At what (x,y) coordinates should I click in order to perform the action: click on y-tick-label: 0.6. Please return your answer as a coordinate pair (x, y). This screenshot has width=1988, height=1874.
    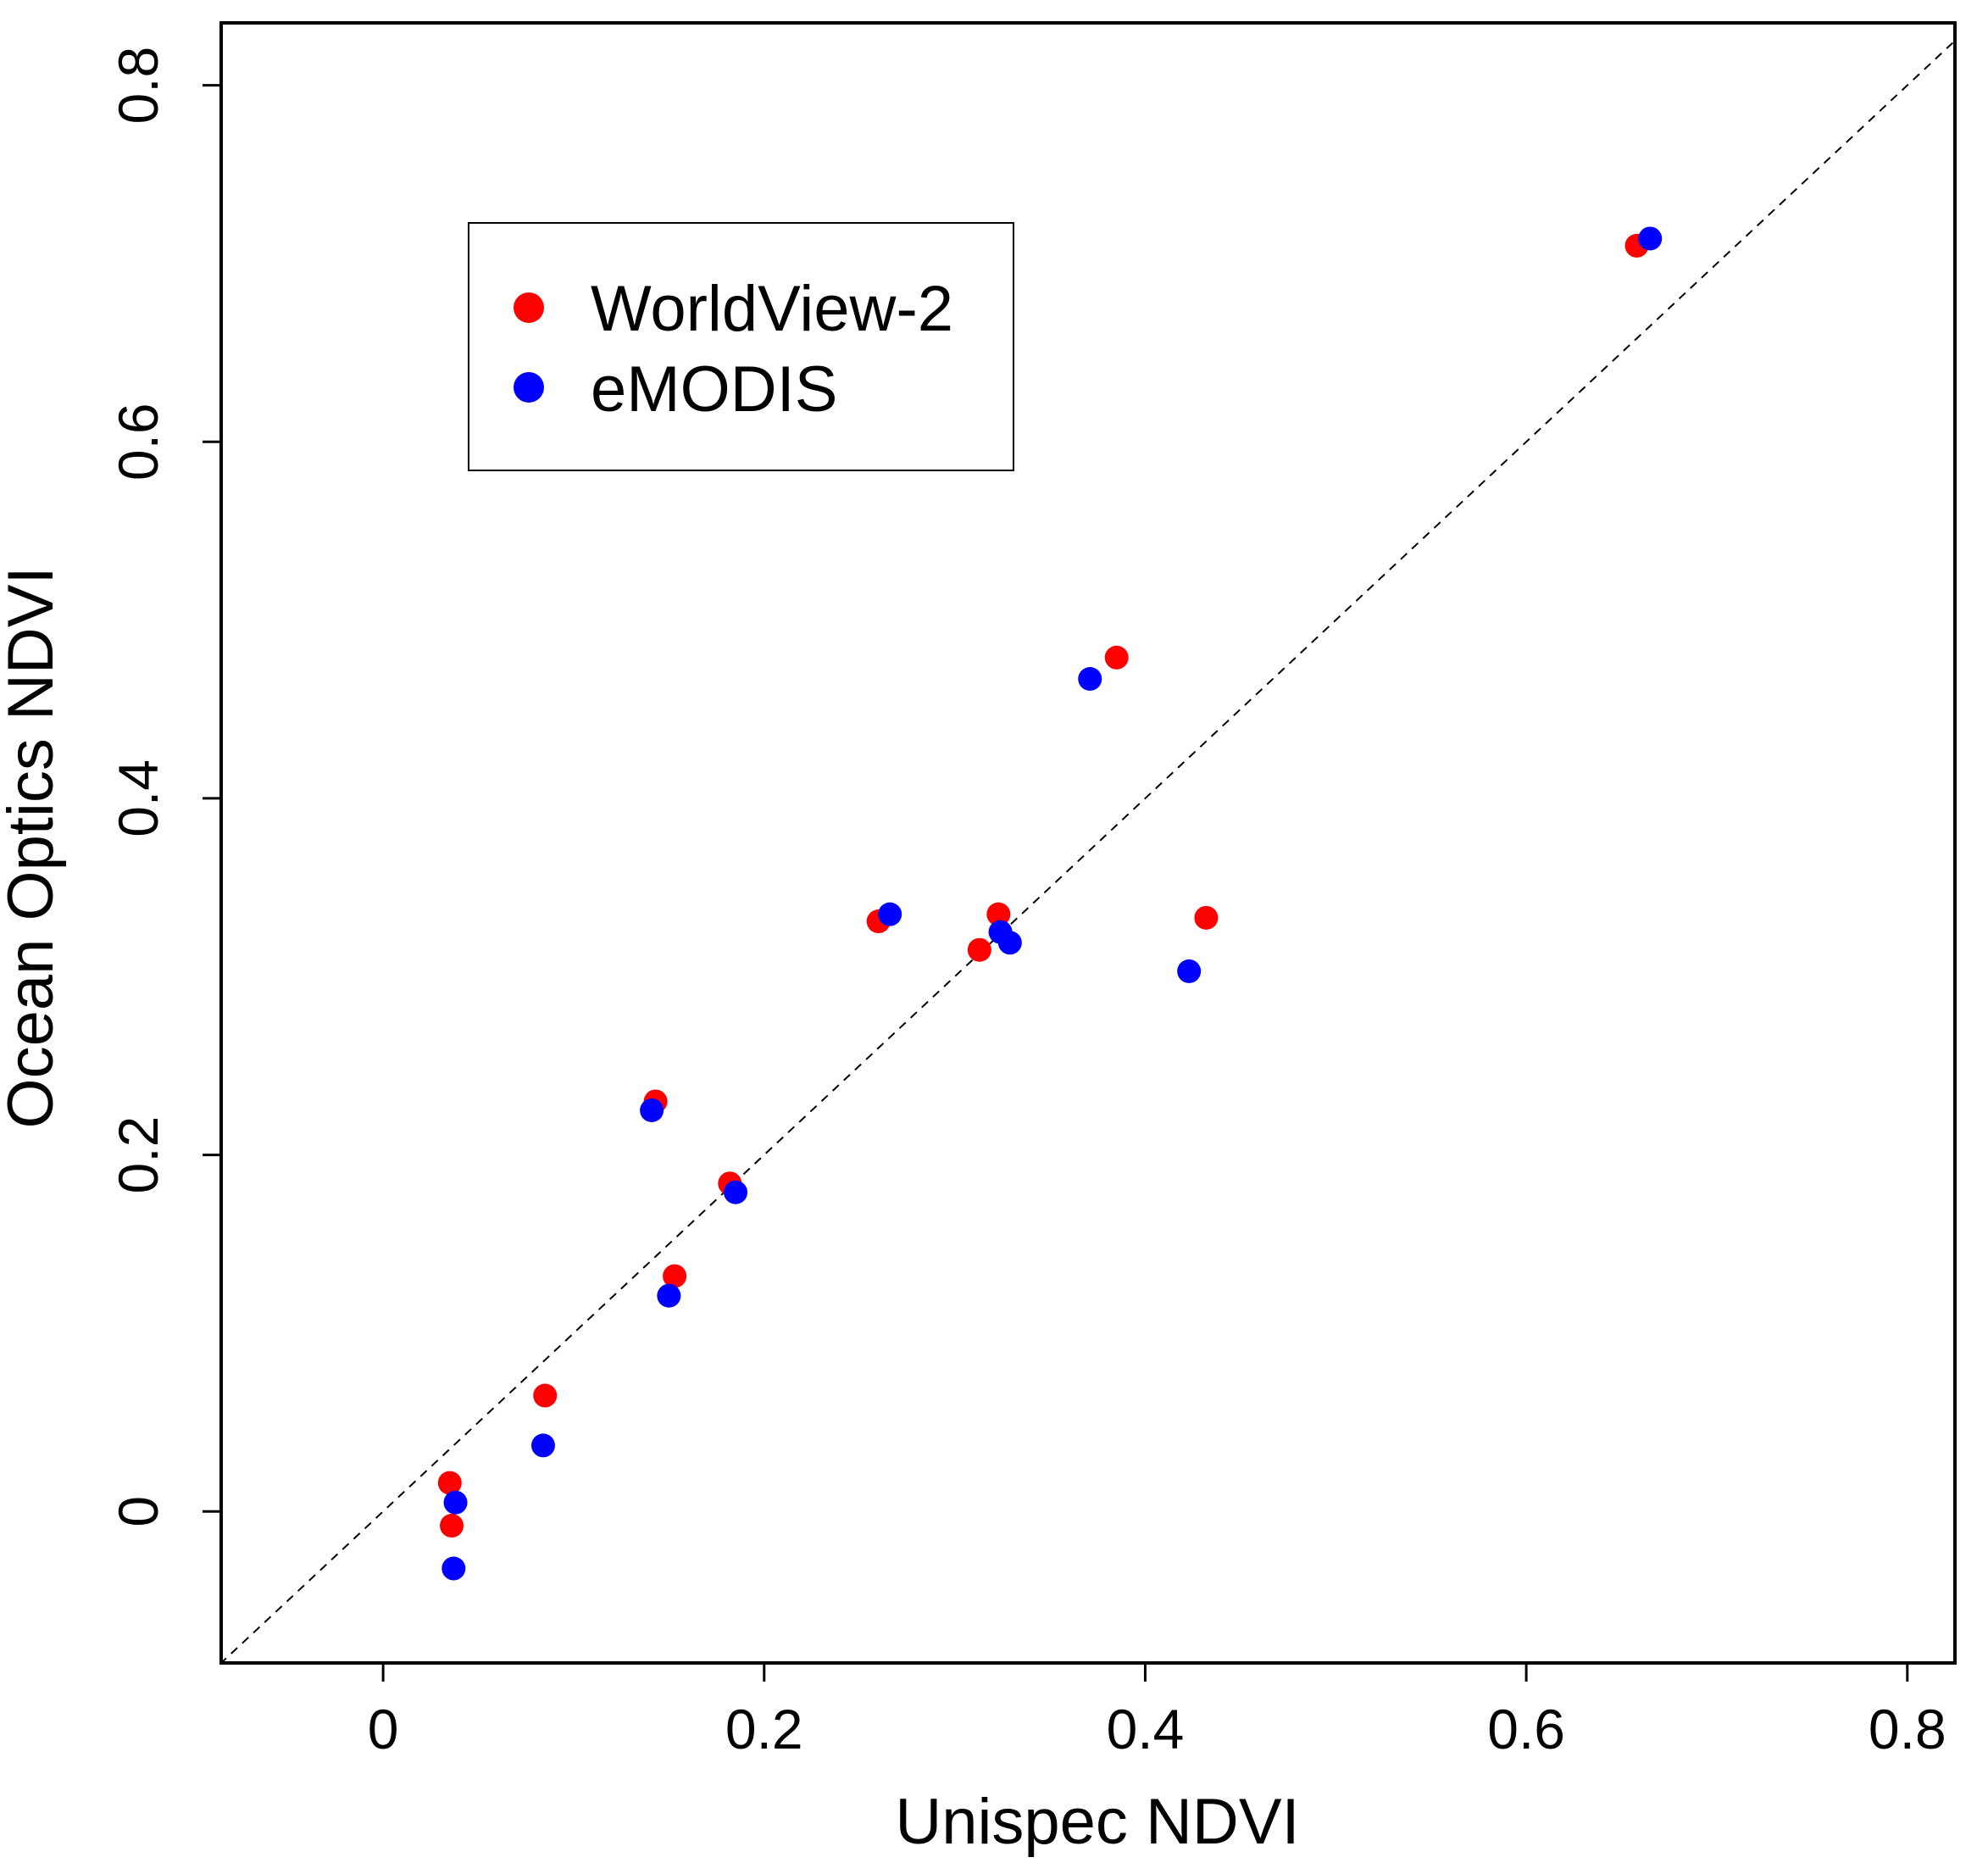
    Looking at the image, I should click on (138, 442).